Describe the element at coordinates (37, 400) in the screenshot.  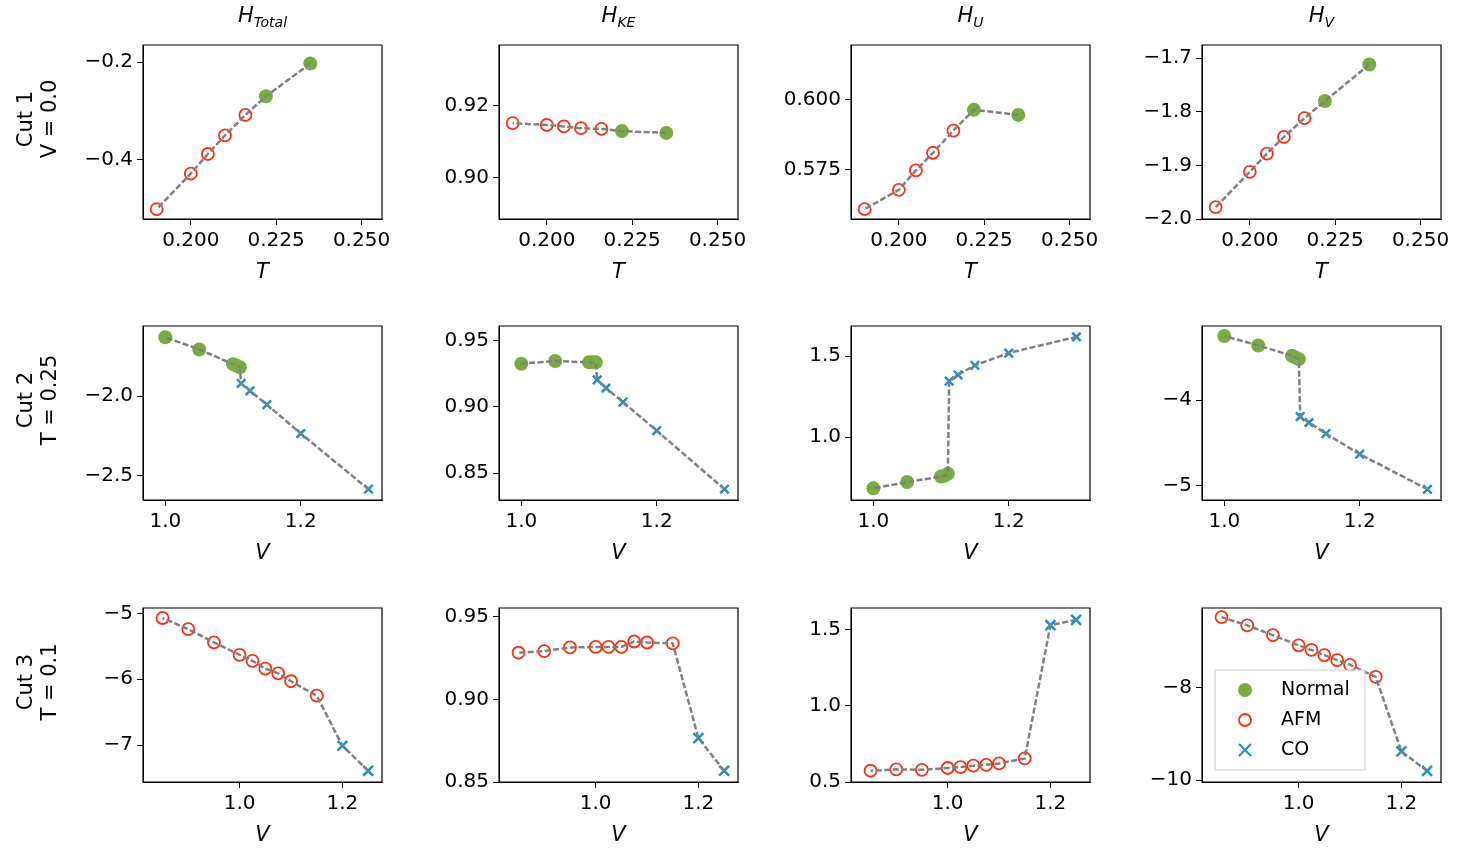
I see `y-axis-title: Cut 2 T = 0.25` at that location.